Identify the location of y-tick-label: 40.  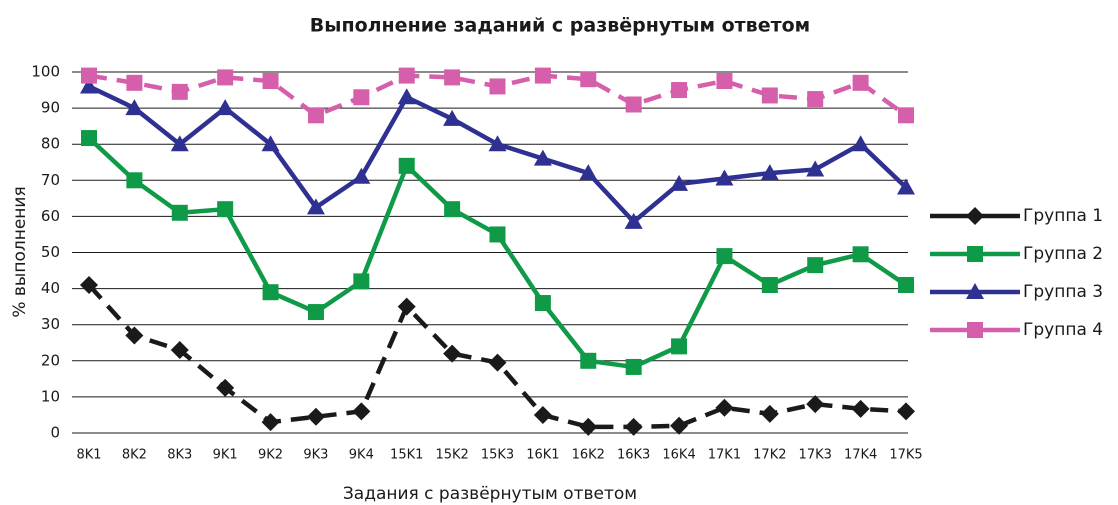
(50, 288).